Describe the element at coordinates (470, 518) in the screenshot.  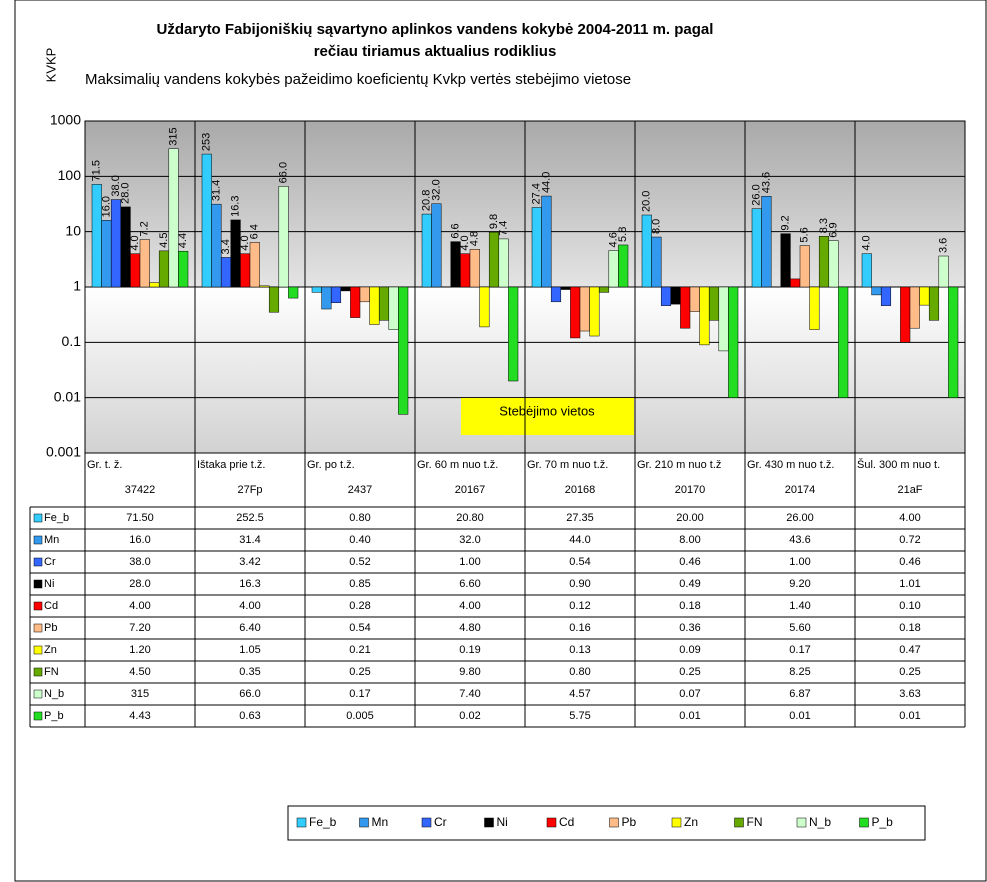
I see `table-cell: 20.80` at that location.